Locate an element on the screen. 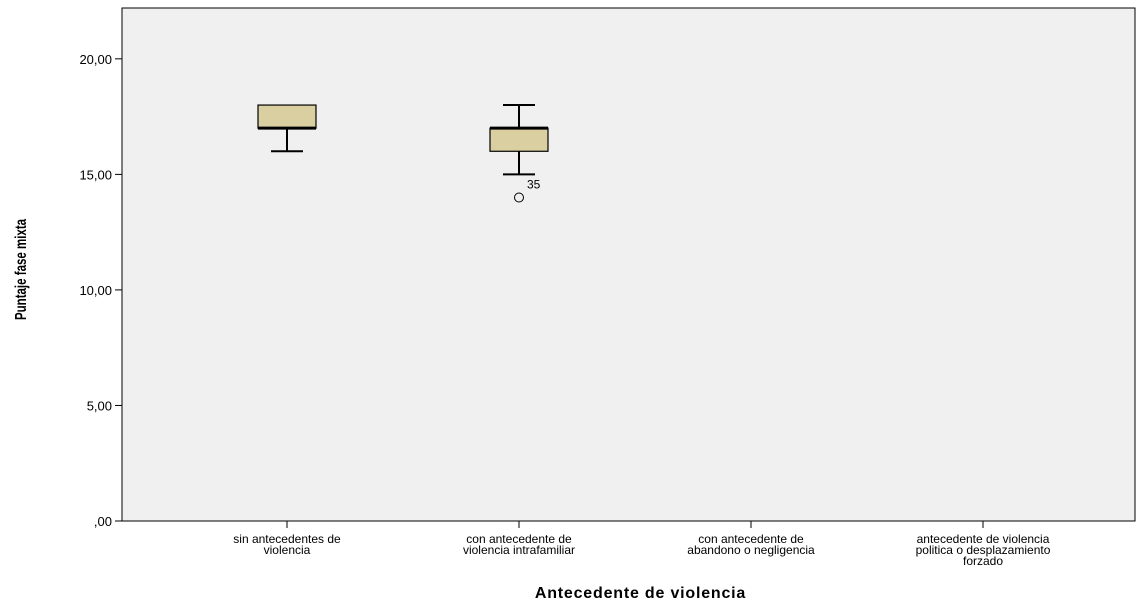  outlier-label: 35 is located at coordinates (534, 184).